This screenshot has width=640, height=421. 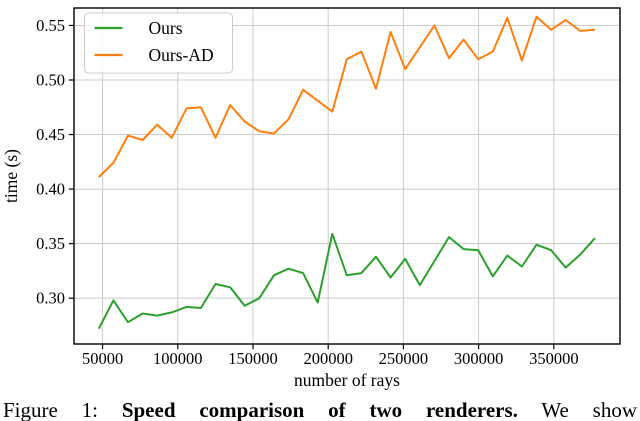 What do you see at coordinates (102, 358) in the screenshot?
I see `x-tick-label: 50000` at bounding box center [102, 358].